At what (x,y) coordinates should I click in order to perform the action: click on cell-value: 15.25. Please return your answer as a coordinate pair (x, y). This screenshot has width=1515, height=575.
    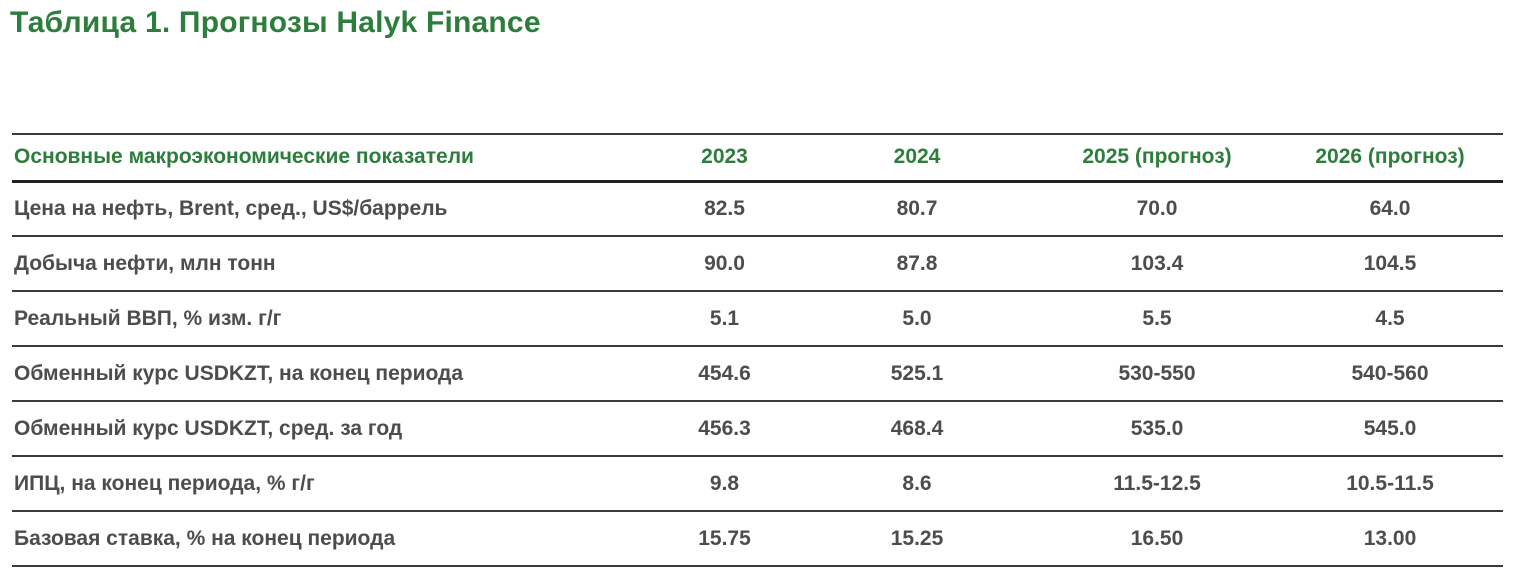
    Looking at the image, I should click on (917, 538).